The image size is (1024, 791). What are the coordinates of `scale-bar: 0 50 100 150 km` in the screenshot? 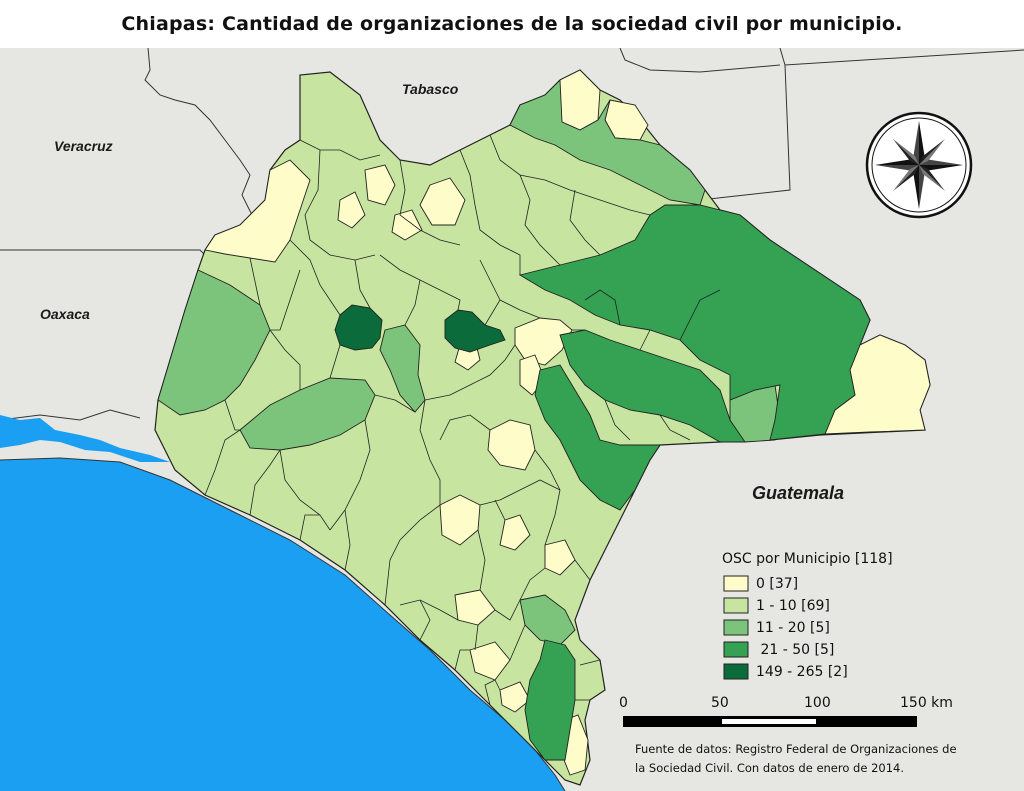 It's located at (786, 711).